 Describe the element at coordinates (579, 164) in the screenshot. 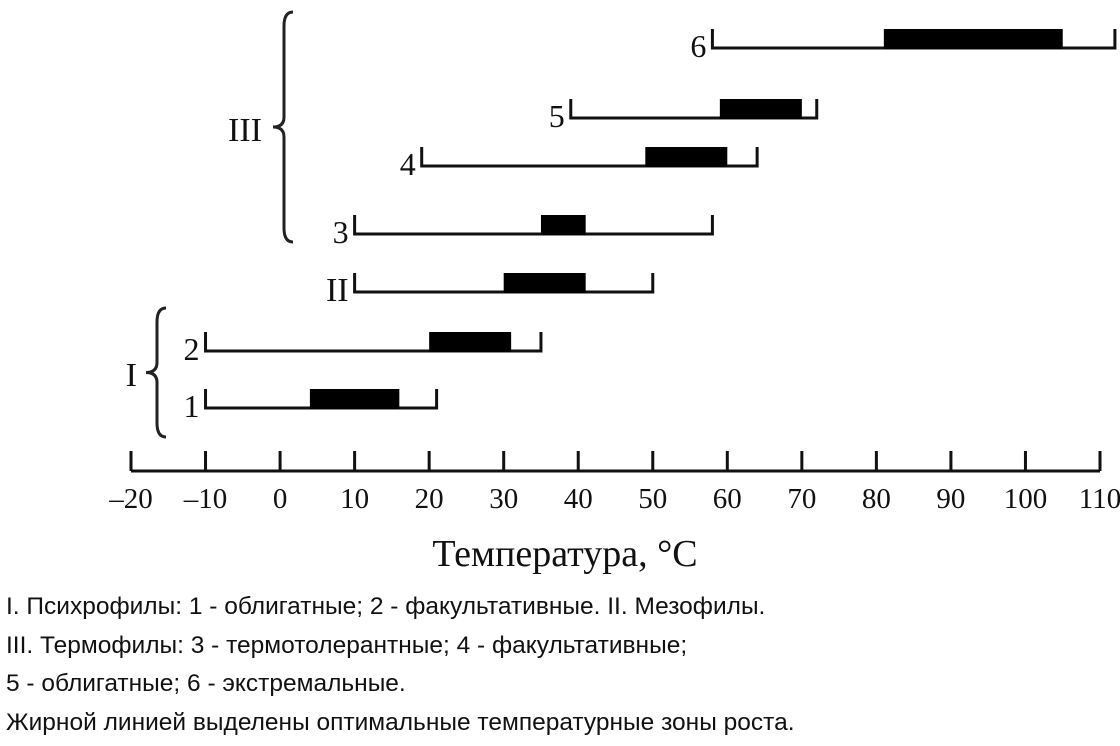

I see `range-row: 4` at that location.